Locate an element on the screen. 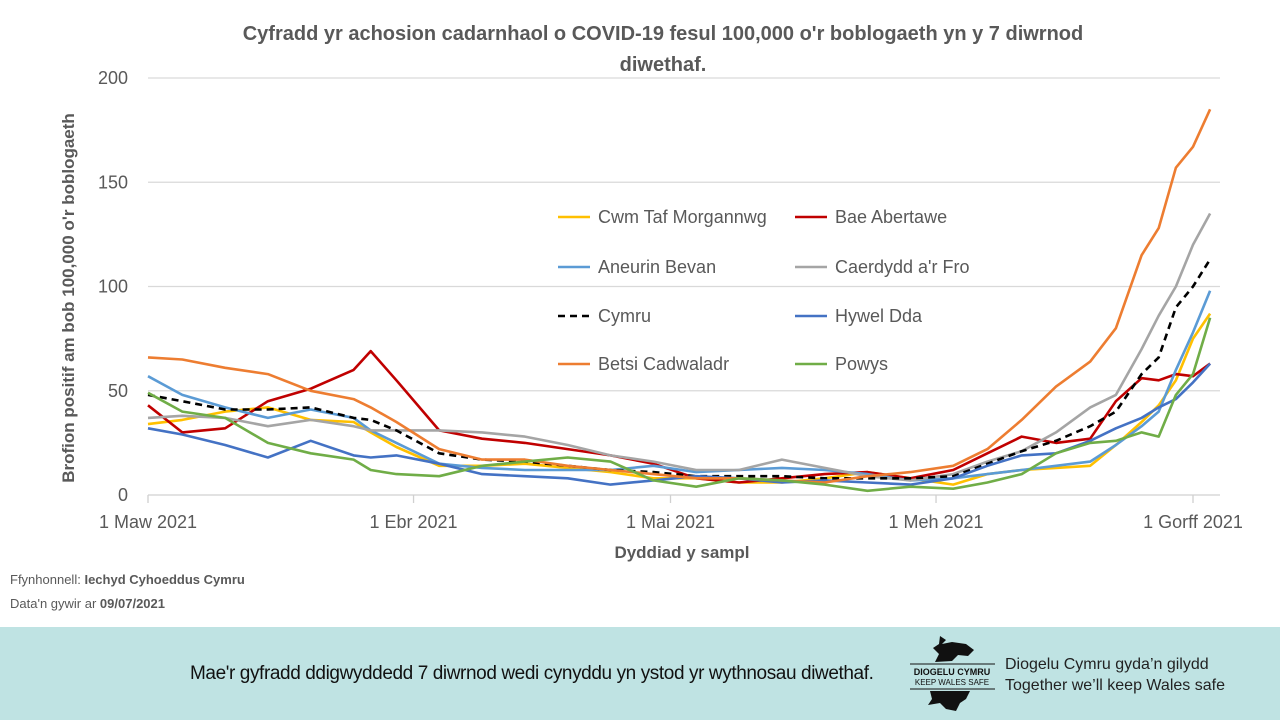 This screenshot has width=1280, height=720. data-date-note: Data'n gywir ar 09/07/2021 is located at coordinates (87, 603).